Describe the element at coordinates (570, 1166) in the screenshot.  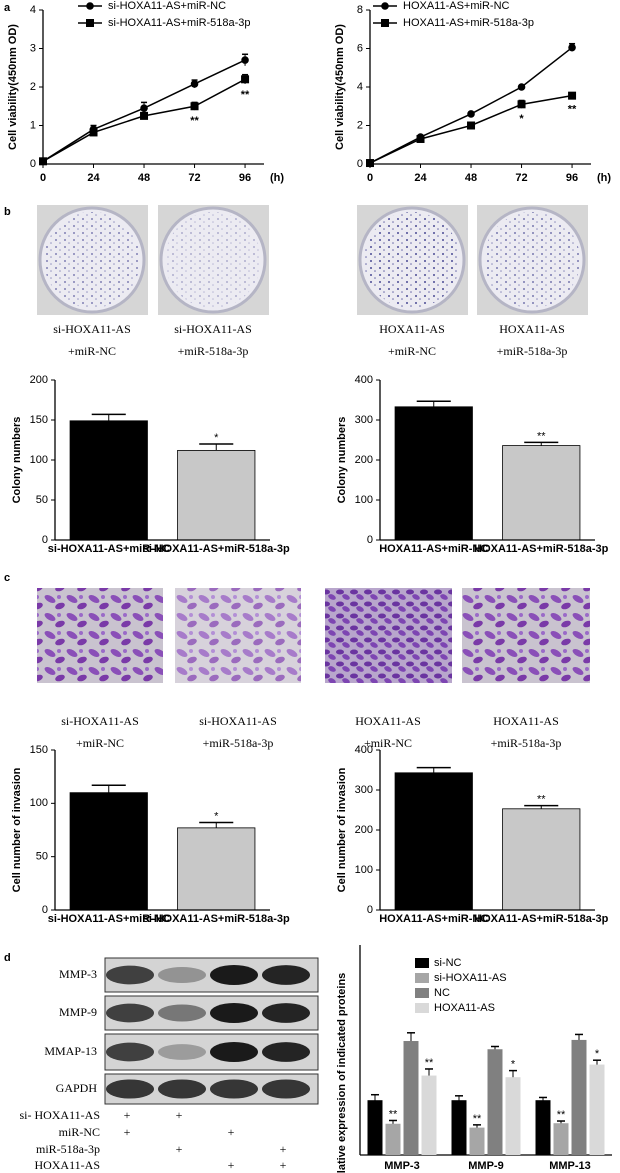
I see `x-tick-label: MMP-13` at that location.